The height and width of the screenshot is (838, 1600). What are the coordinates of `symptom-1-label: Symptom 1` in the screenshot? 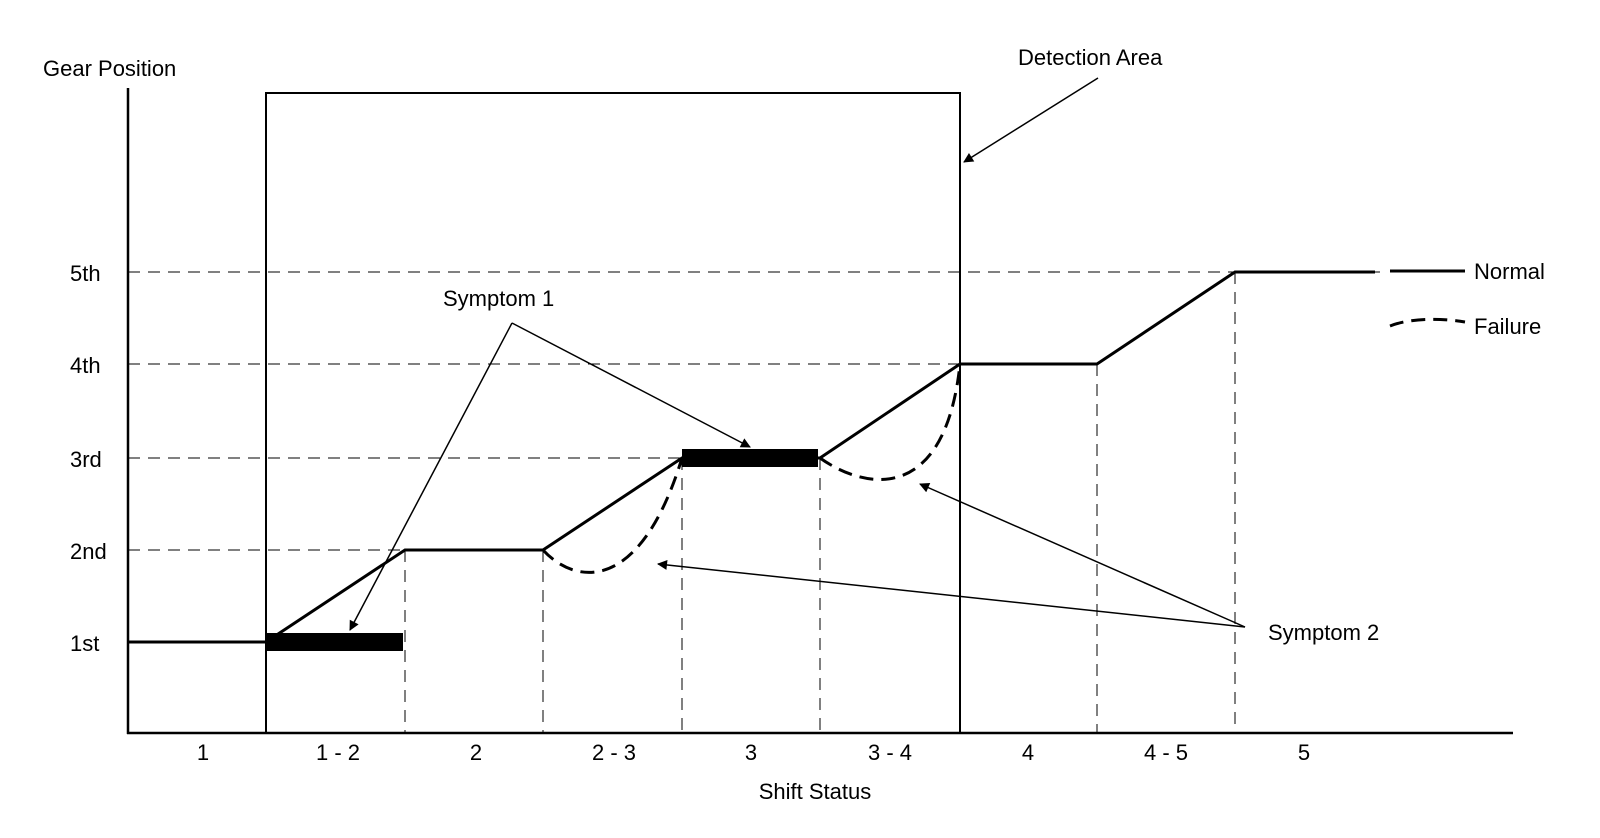 It's located at (498, 298).